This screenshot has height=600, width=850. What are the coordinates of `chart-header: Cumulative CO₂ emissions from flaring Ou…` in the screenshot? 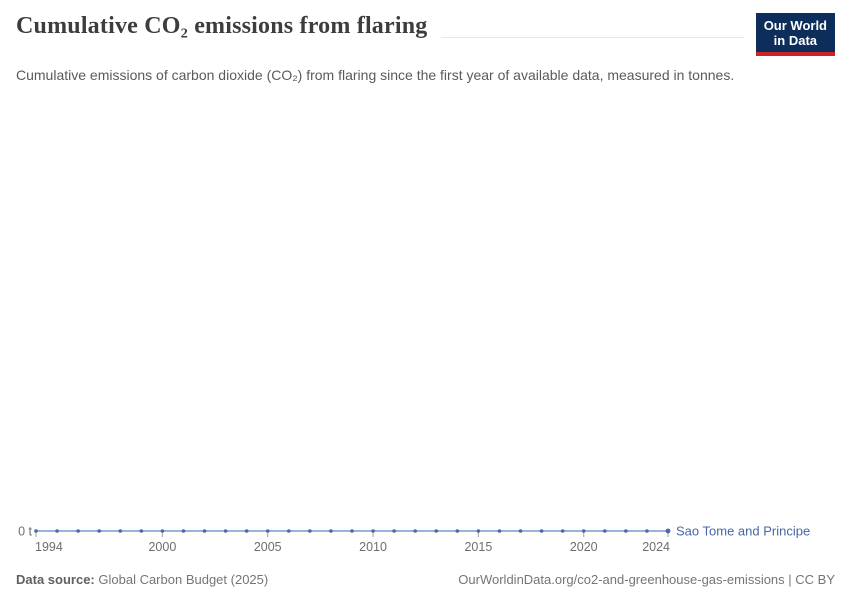 It's located at (425, 49).